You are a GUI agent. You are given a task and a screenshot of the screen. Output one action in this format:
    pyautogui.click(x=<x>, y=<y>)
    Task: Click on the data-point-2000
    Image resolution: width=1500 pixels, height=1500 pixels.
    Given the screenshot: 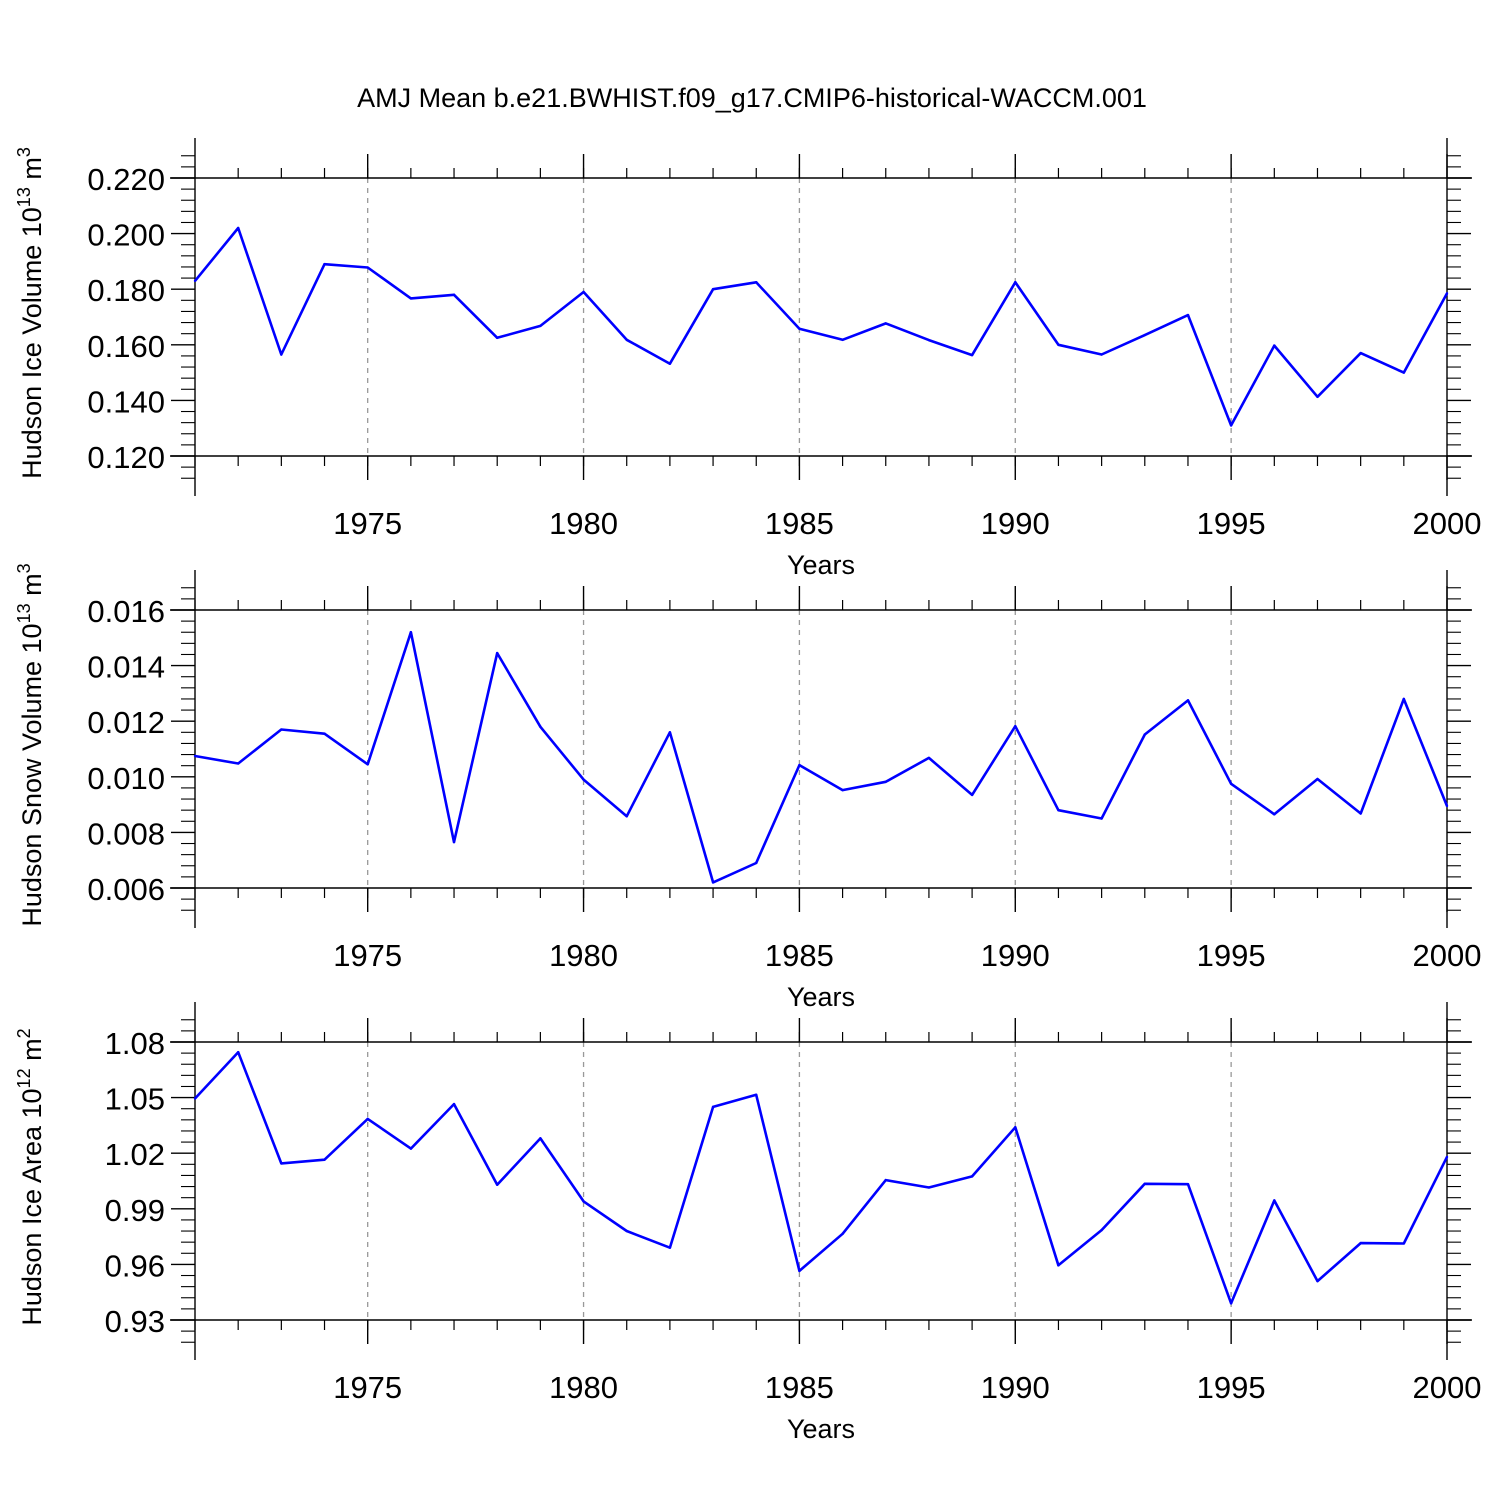 What is the action you would take?
    pyautogui.click(x=1447, y=1157)
    